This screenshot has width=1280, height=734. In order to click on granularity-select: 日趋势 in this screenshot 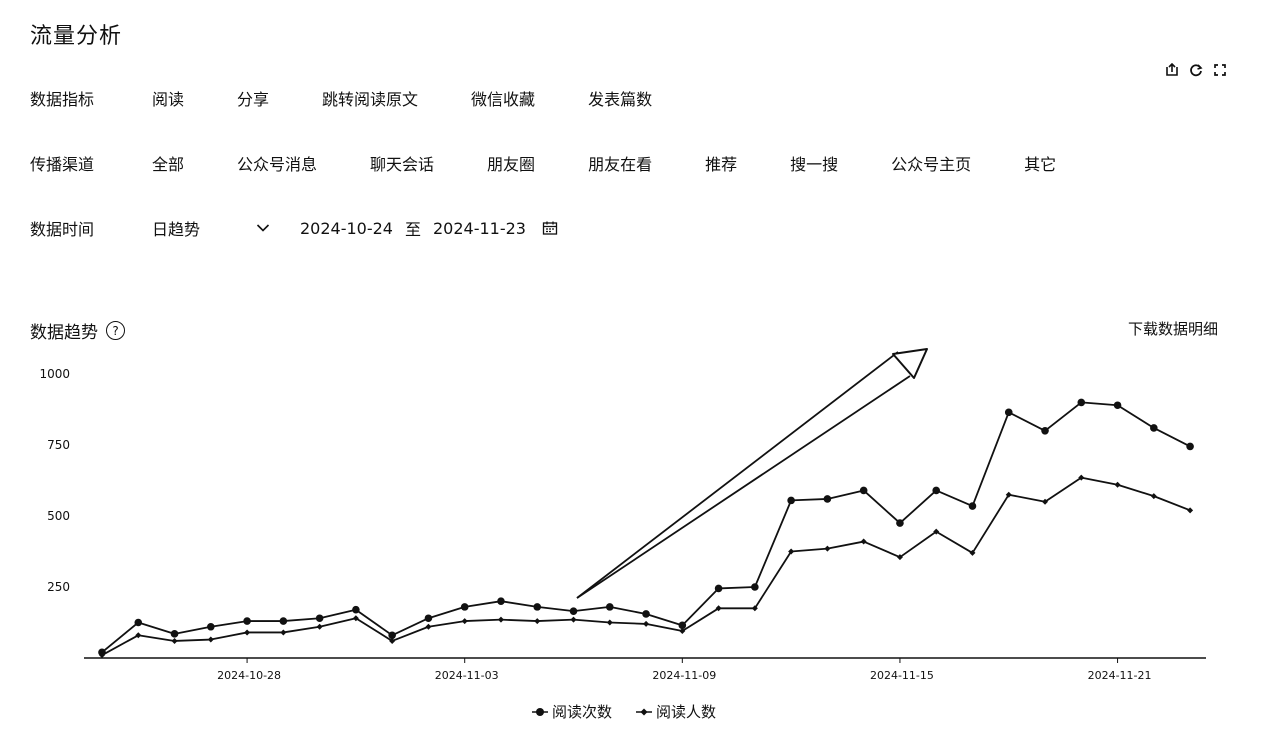, I will do `click(211, 228)`.